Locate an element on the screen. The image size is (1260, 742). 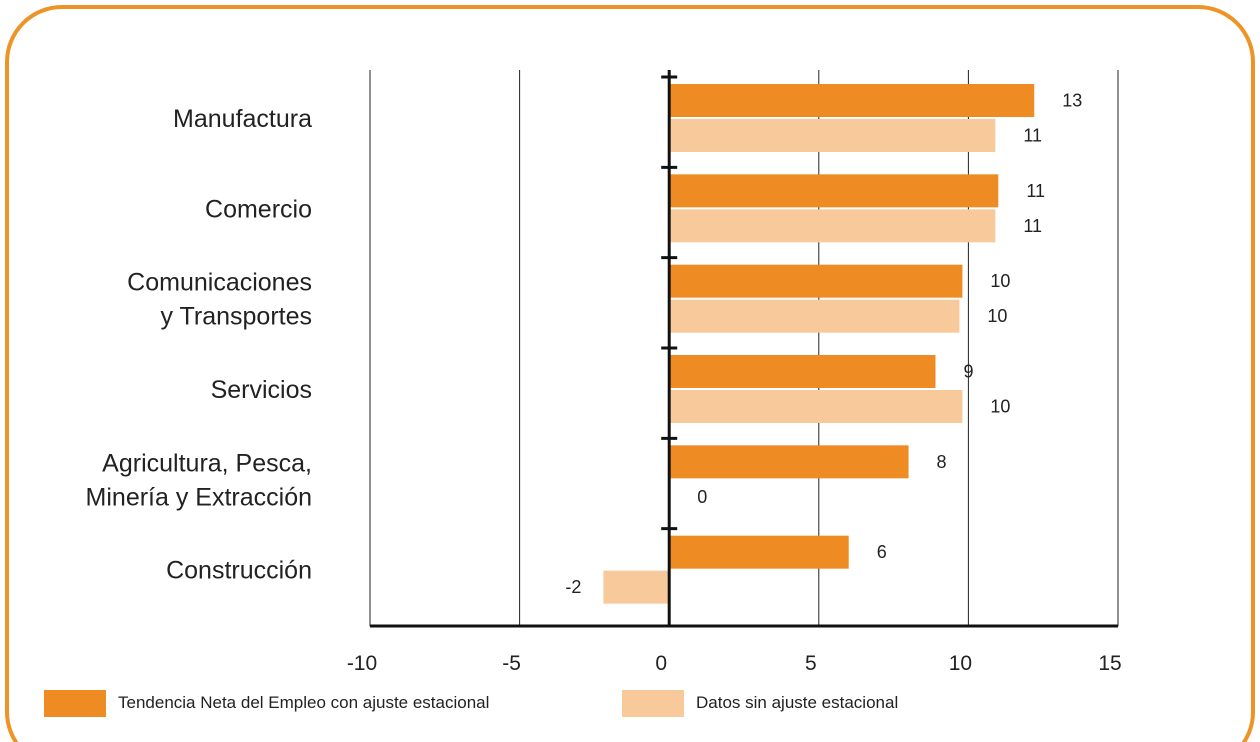
value-label: 0 is located at coordinates (702, 497).